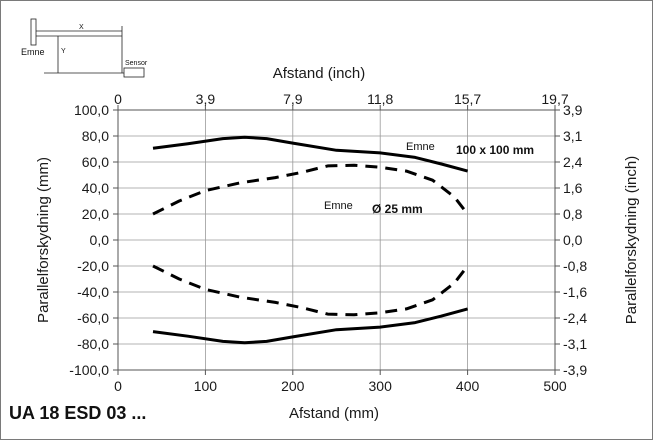  Describe the element at coordinates (91, 110) in the screenshot. I see `y-tick-label: 100,0` at that location.